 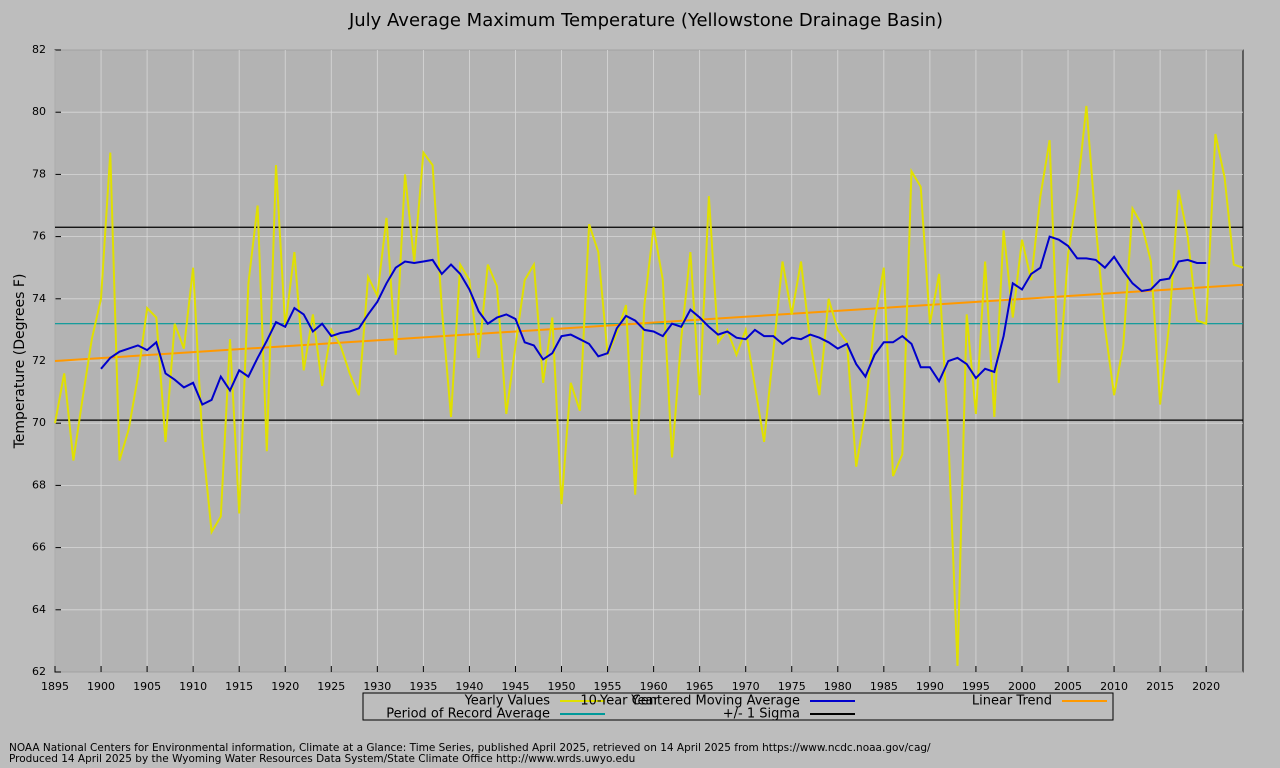 I want to click on series-line, so click(x=649, y=322).